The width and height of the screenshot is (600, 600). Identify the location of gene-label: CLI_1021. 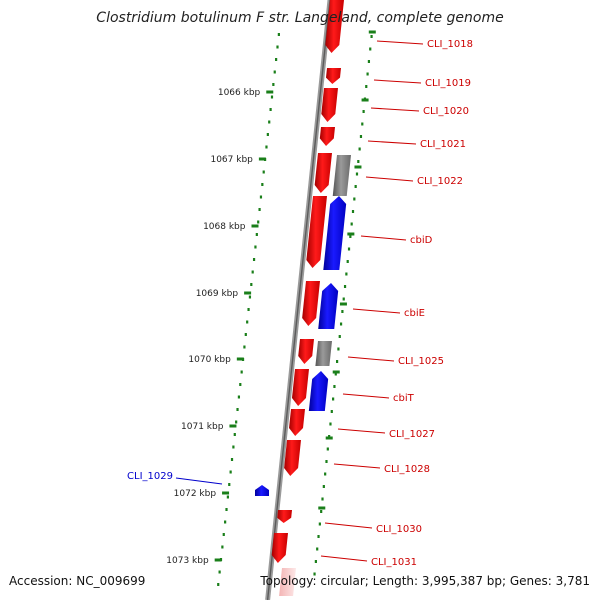
(443, 144).